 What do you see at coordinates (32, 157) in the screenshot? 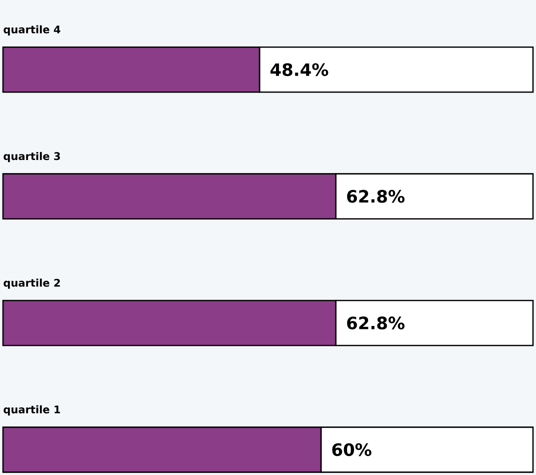
I see `y-tick-label: quartile 3` at bounding box center [32, 157].